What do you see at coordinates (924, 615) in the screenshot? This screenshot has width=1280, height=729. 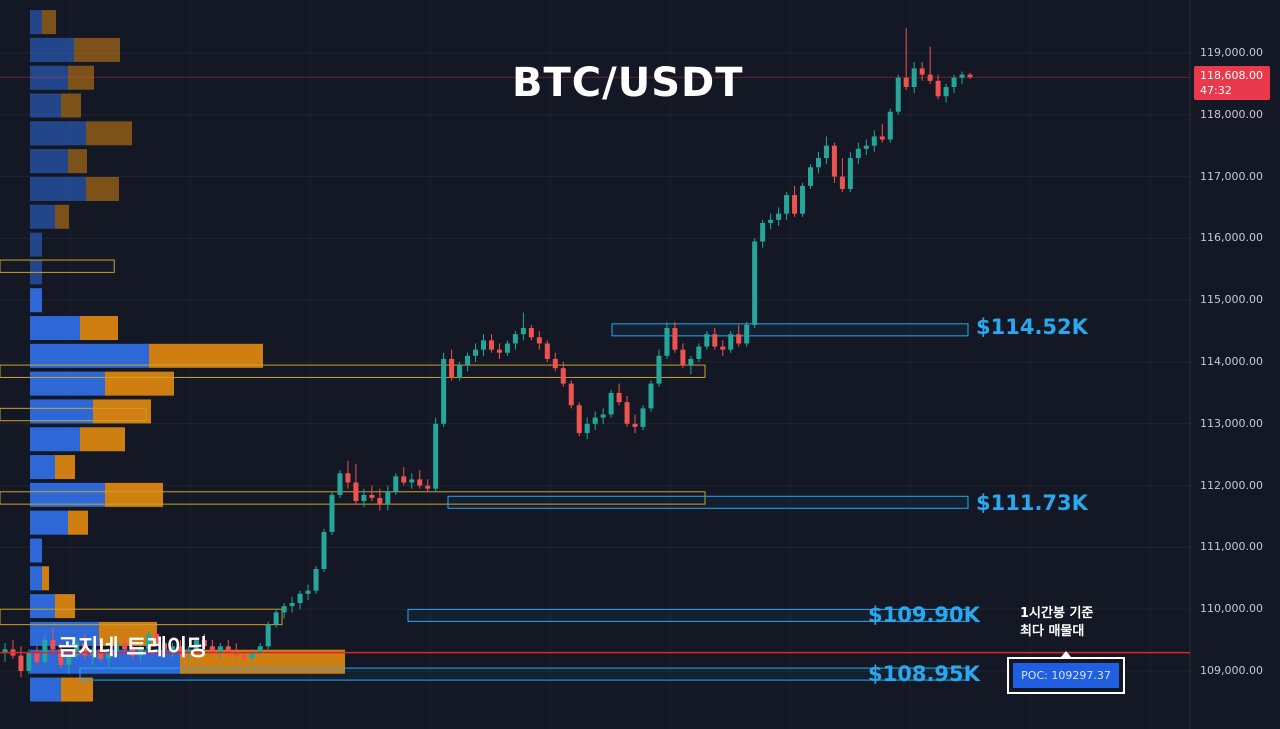 I see `level-label: $109.90K` at bounding box center [924, 615].